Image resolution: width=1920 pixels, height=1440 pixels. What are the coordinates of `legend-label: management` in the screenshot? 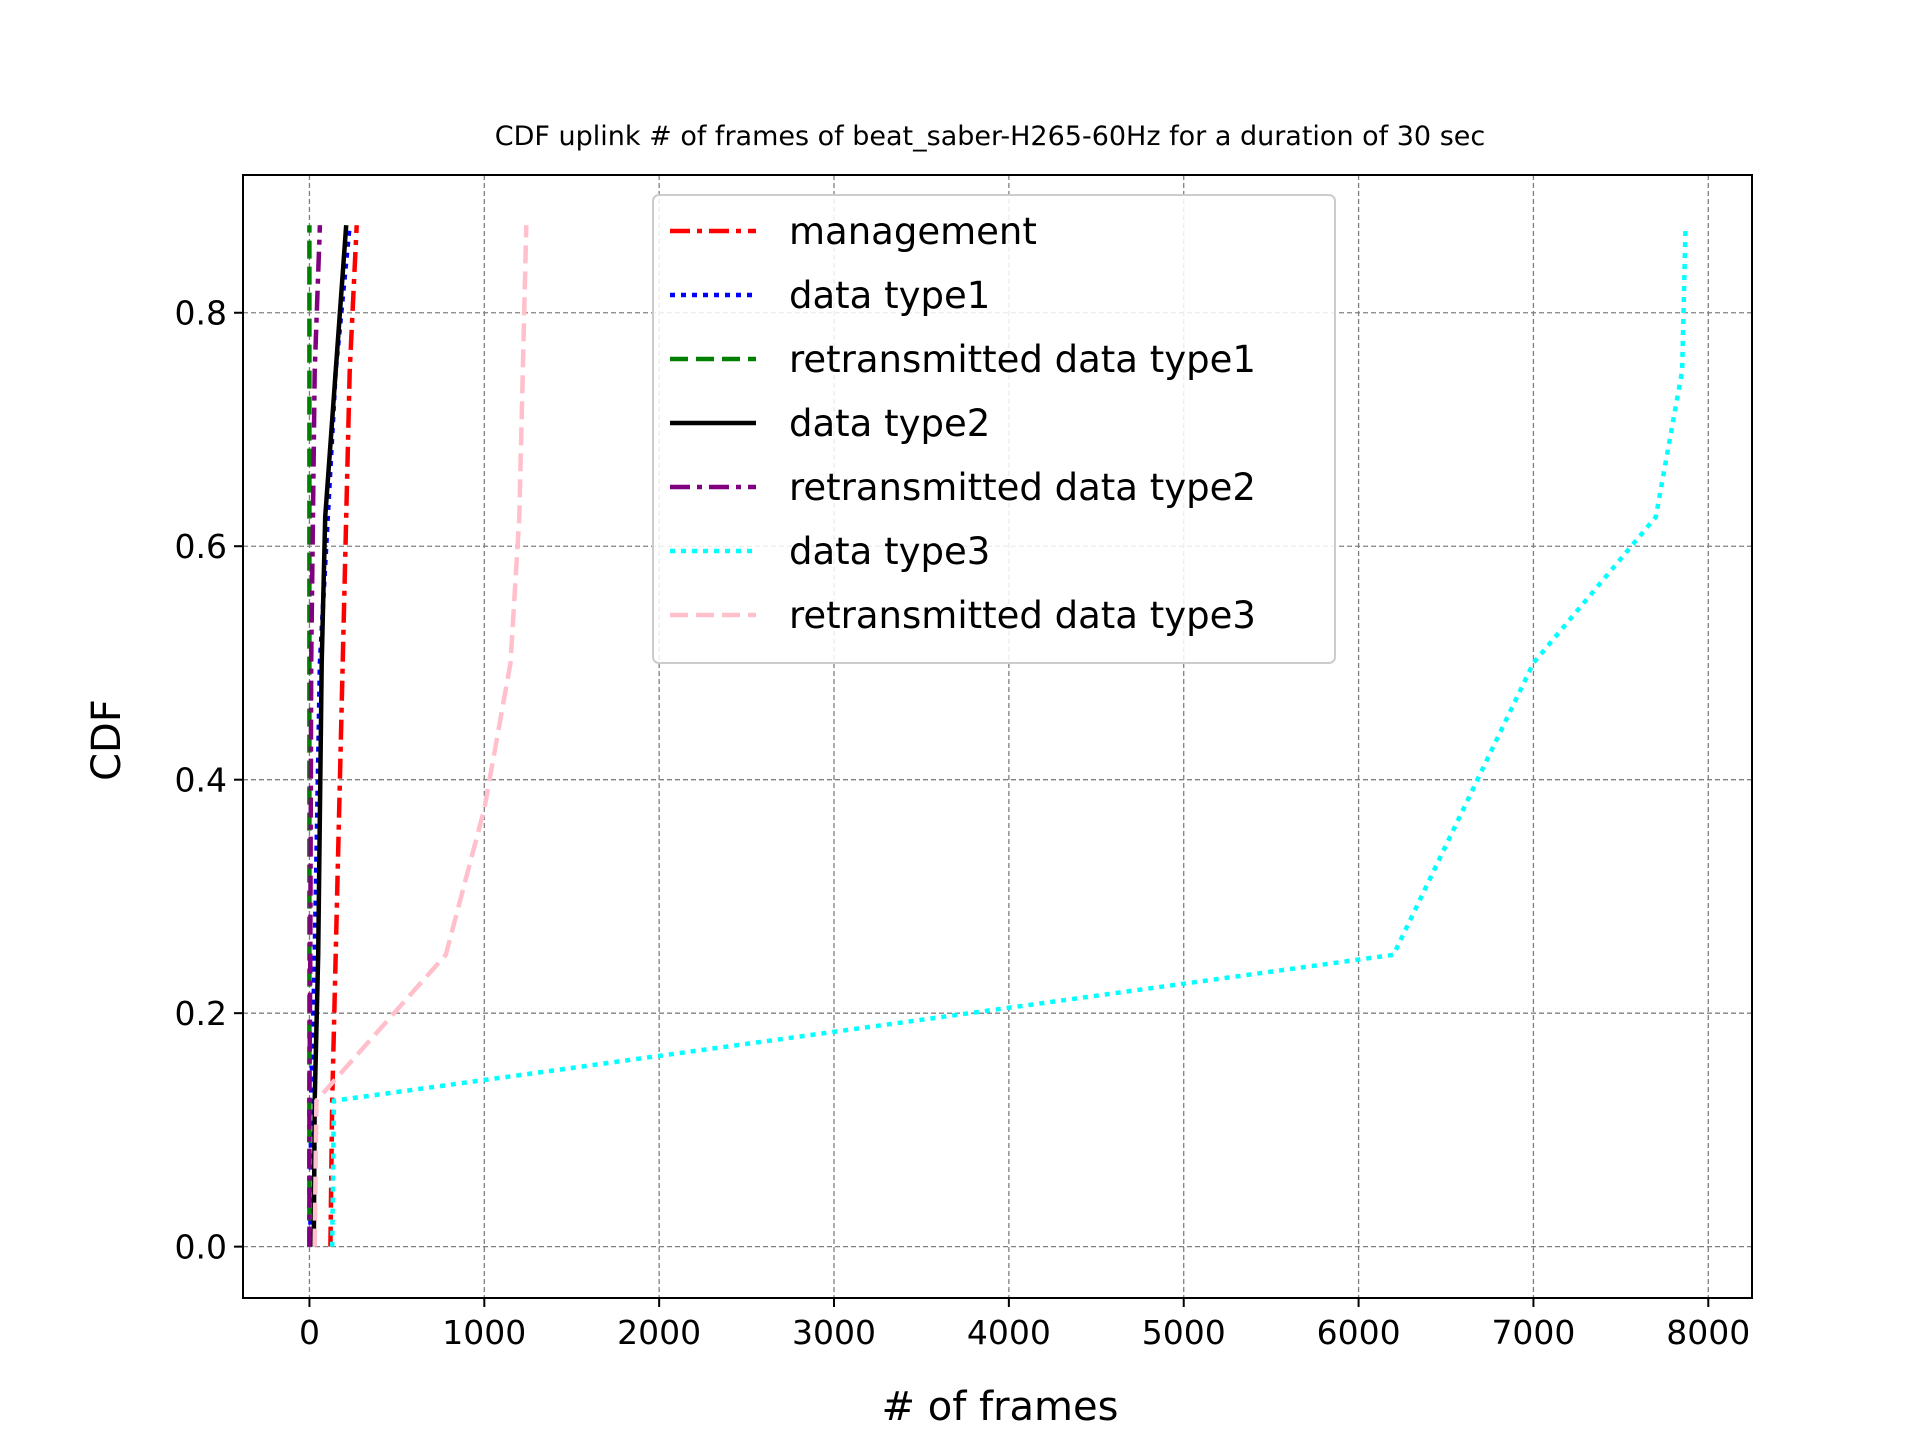 It's located at (913, 231).